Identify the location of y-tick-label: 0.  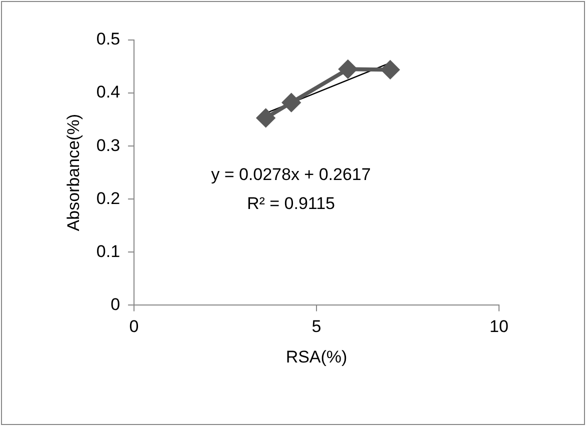
(115, 304).